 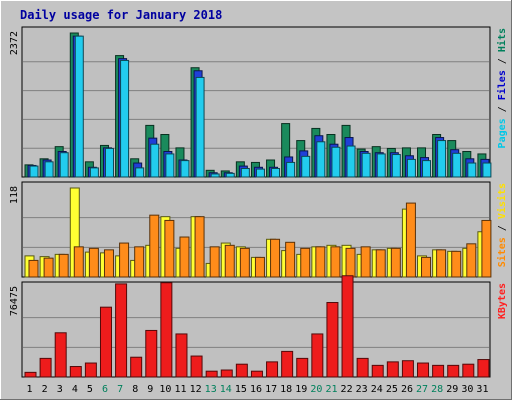 I want to click on y-max-label: 118, so click(x=14, y=195).